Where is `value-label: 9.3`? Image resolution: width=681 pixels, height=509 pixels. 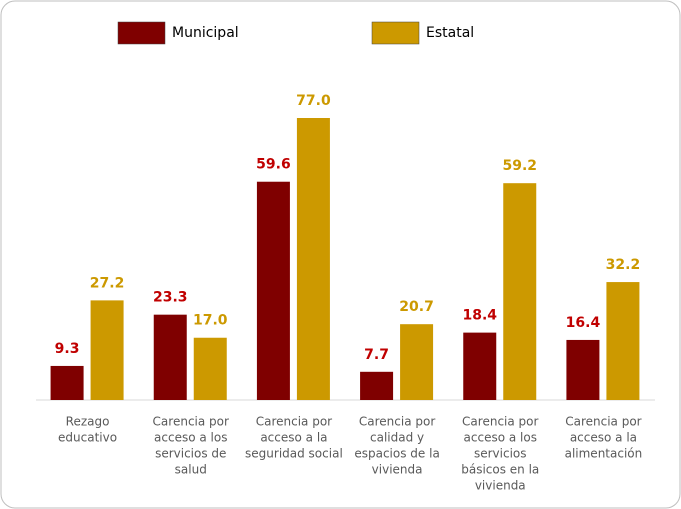
value-label: 9.3 is located at coordinates (67, 349).